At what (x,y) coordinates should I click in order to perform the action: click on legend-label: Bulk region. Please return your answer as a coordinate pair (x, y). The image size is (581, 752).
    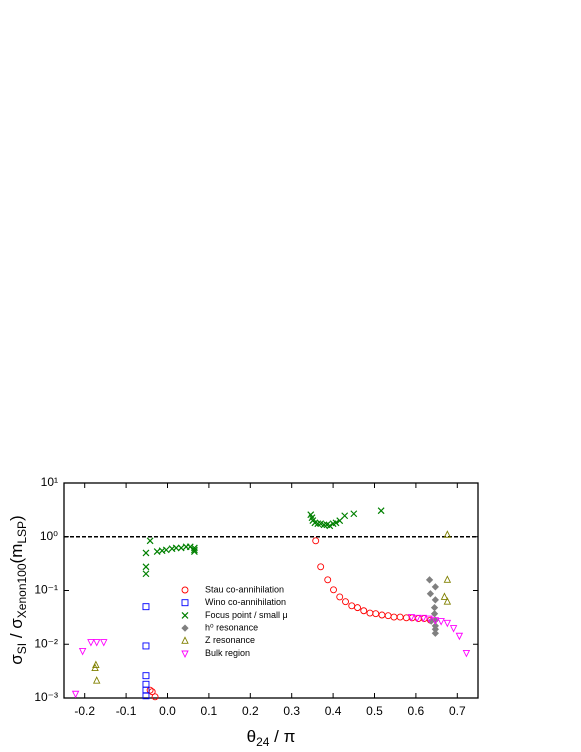
    Looking at the image, I should click on (227, 653).